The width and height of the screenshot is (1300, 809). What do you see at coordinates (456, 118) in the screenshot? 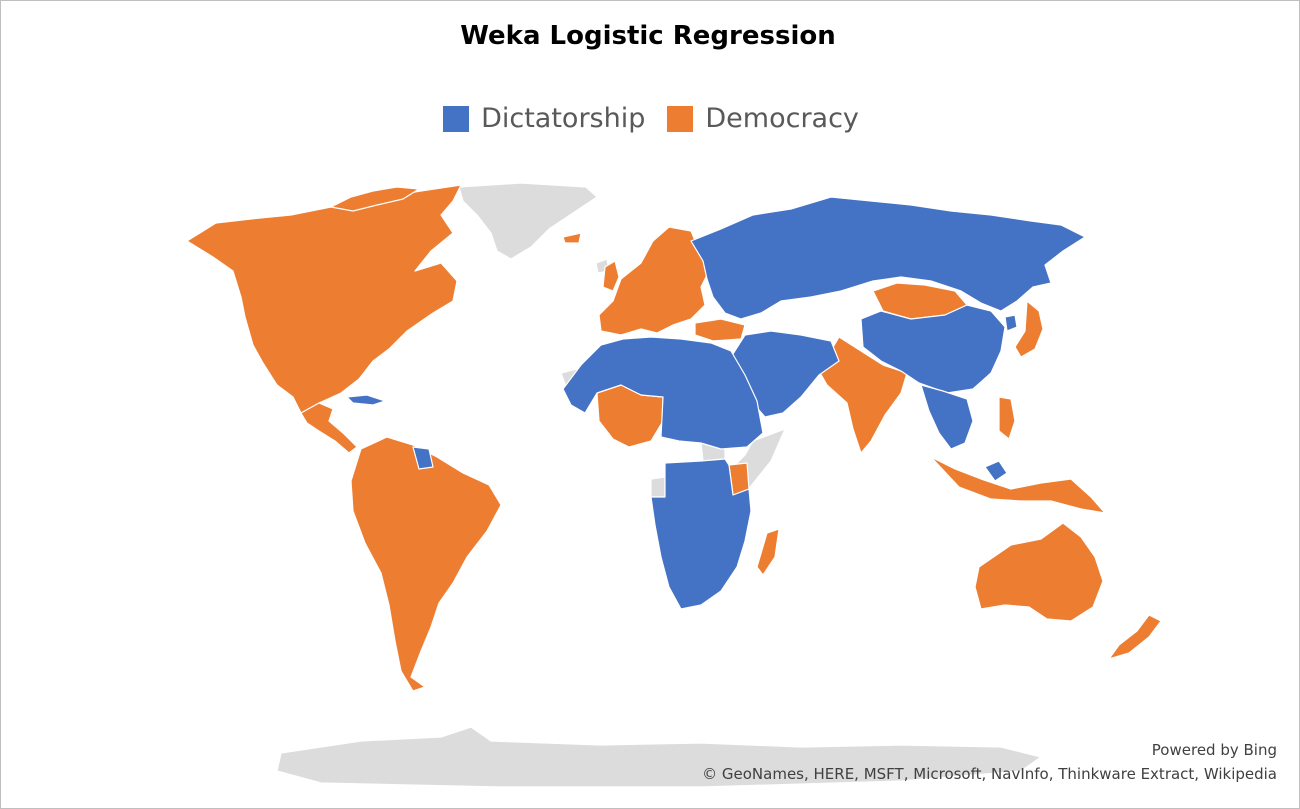
I see `legend-swatch-dictatorship` at bounding box center [456, 118].